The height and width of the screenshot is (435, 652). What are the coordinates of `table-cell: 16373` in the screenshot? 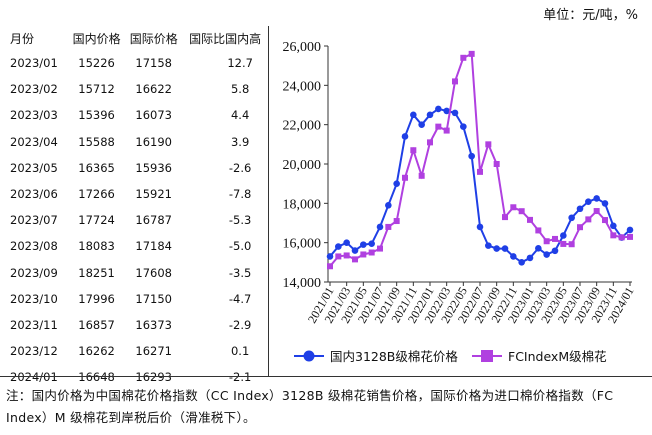 It's located at (153, 324).